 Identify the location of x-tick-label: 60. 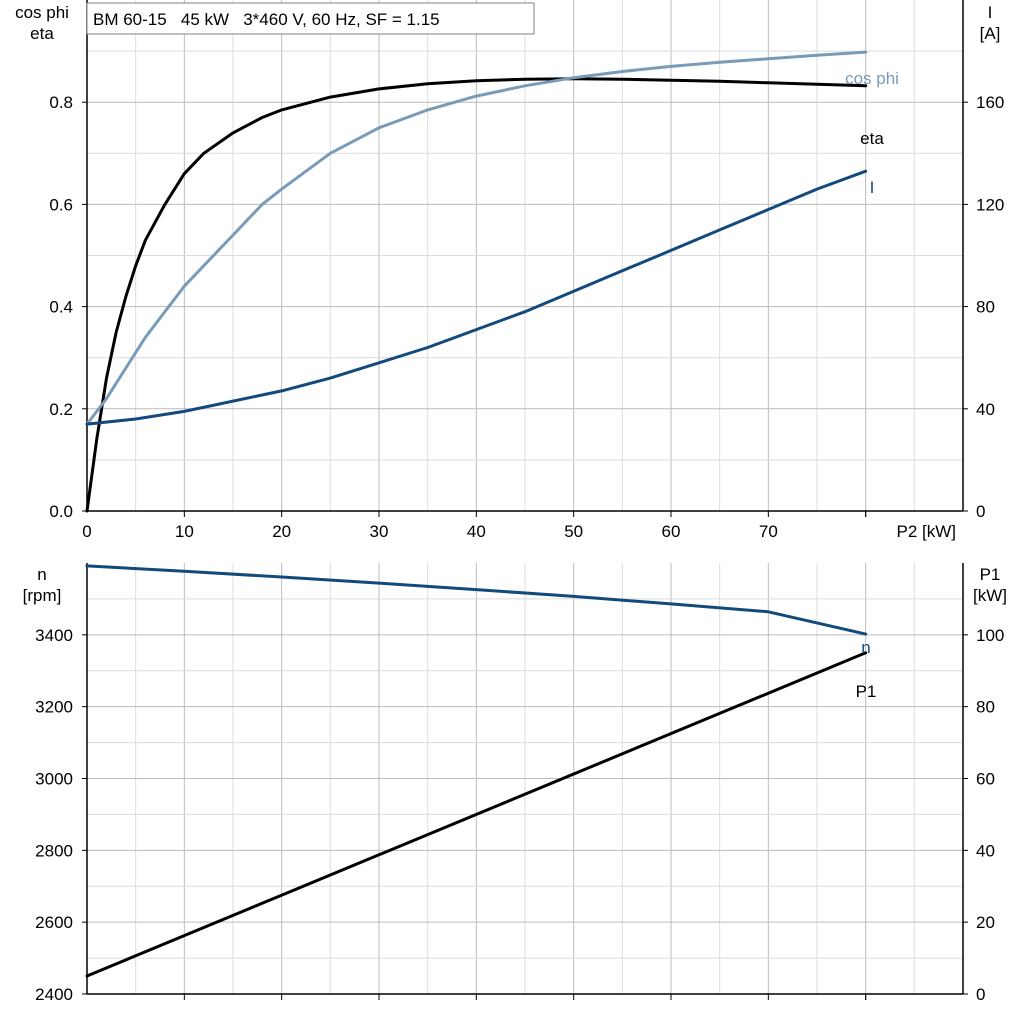
(671, 531).